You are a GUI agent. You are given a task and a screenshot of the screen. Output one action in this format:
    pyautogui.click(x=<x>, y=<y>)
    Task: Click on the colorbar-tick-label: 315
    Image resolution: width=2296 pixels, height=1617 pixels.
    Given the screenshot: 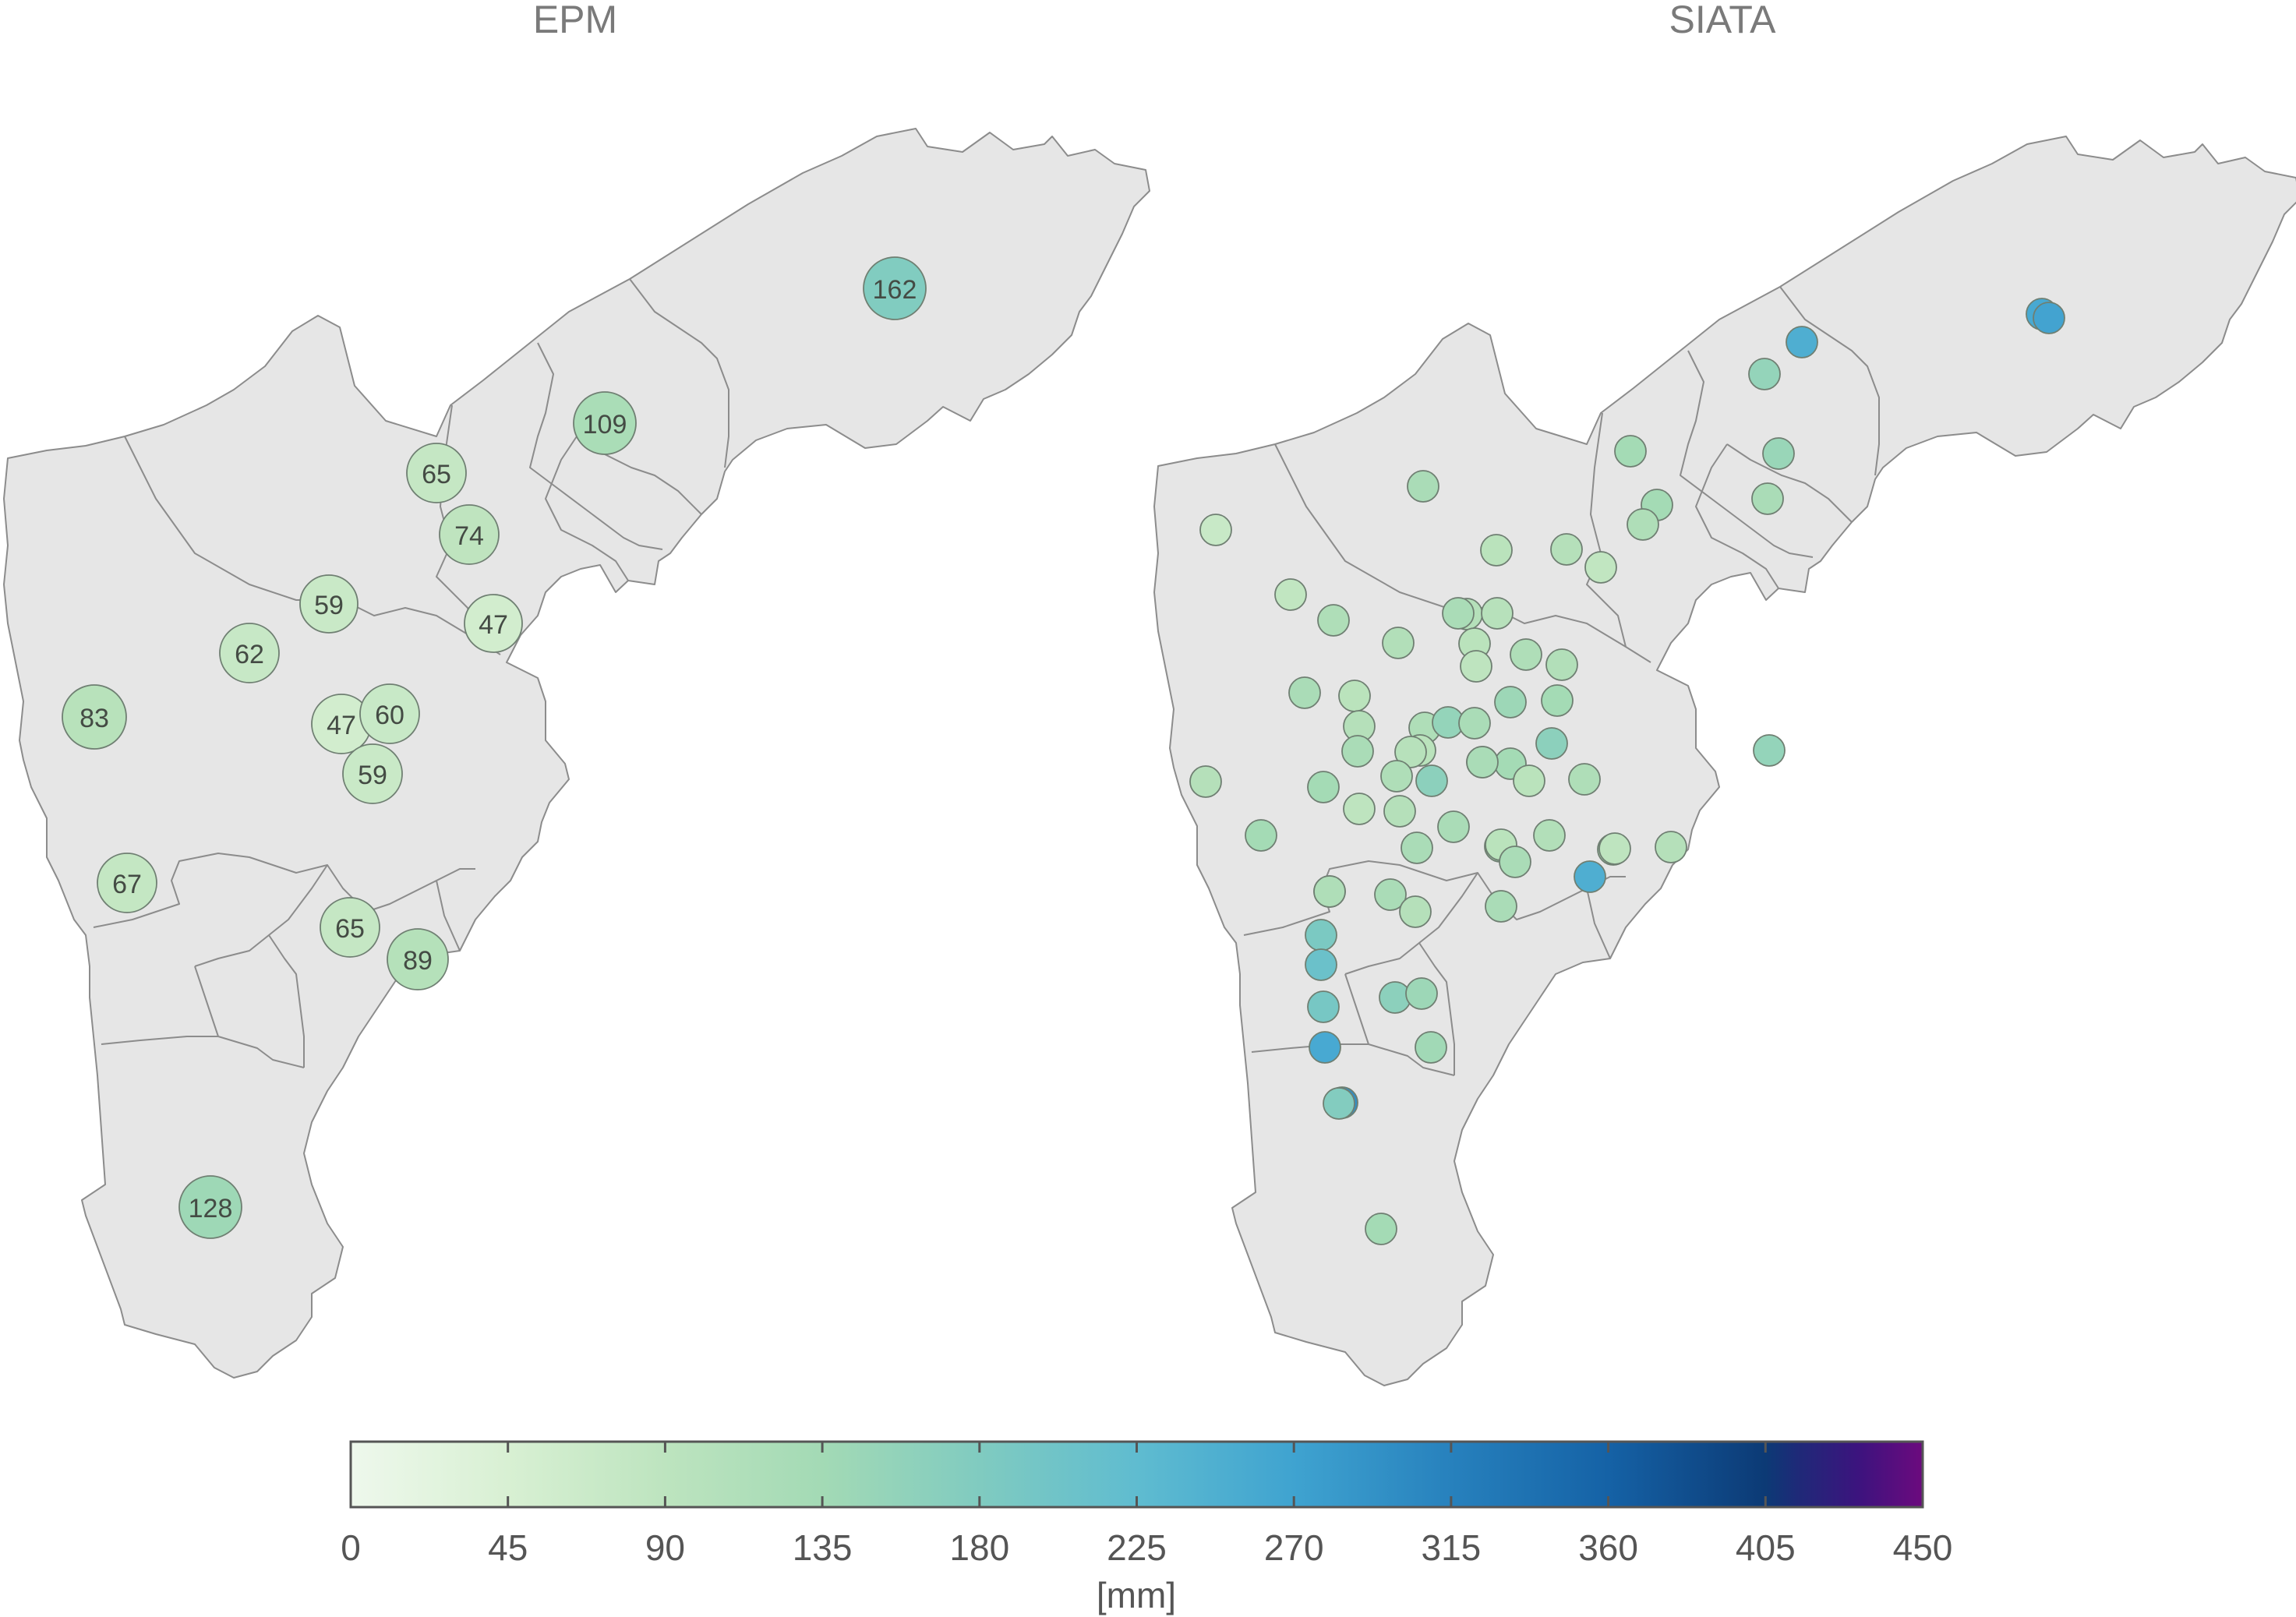 What is the action you would take?
    pyautogui.click(x=1452, y=1548)
    